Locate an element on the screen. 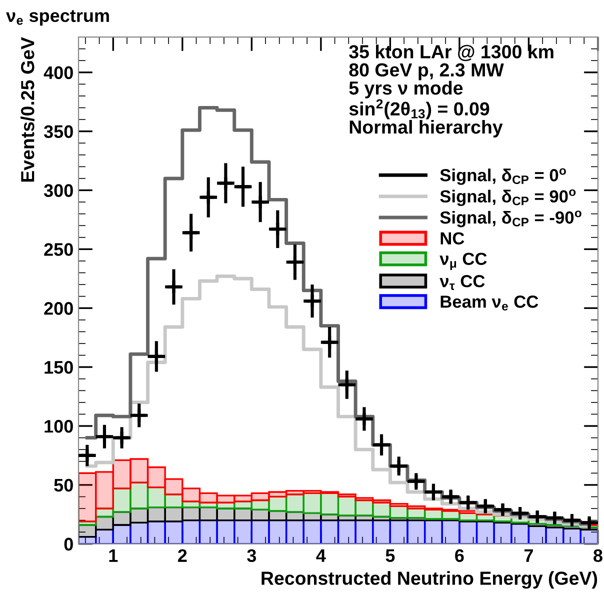  y-tick-label: 400 is located at coordinates (58, 73).